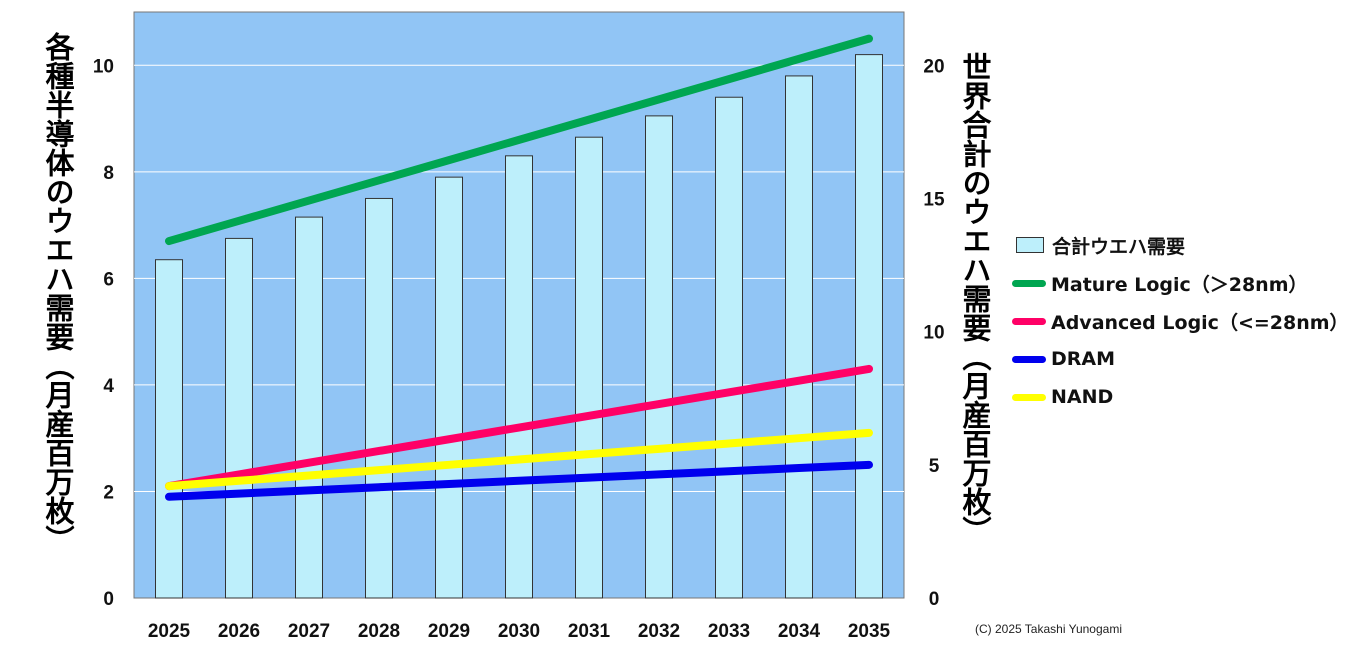  I want to click on legend-item-mature: Mature Logic（＞28nm）, so click(1180, 283).